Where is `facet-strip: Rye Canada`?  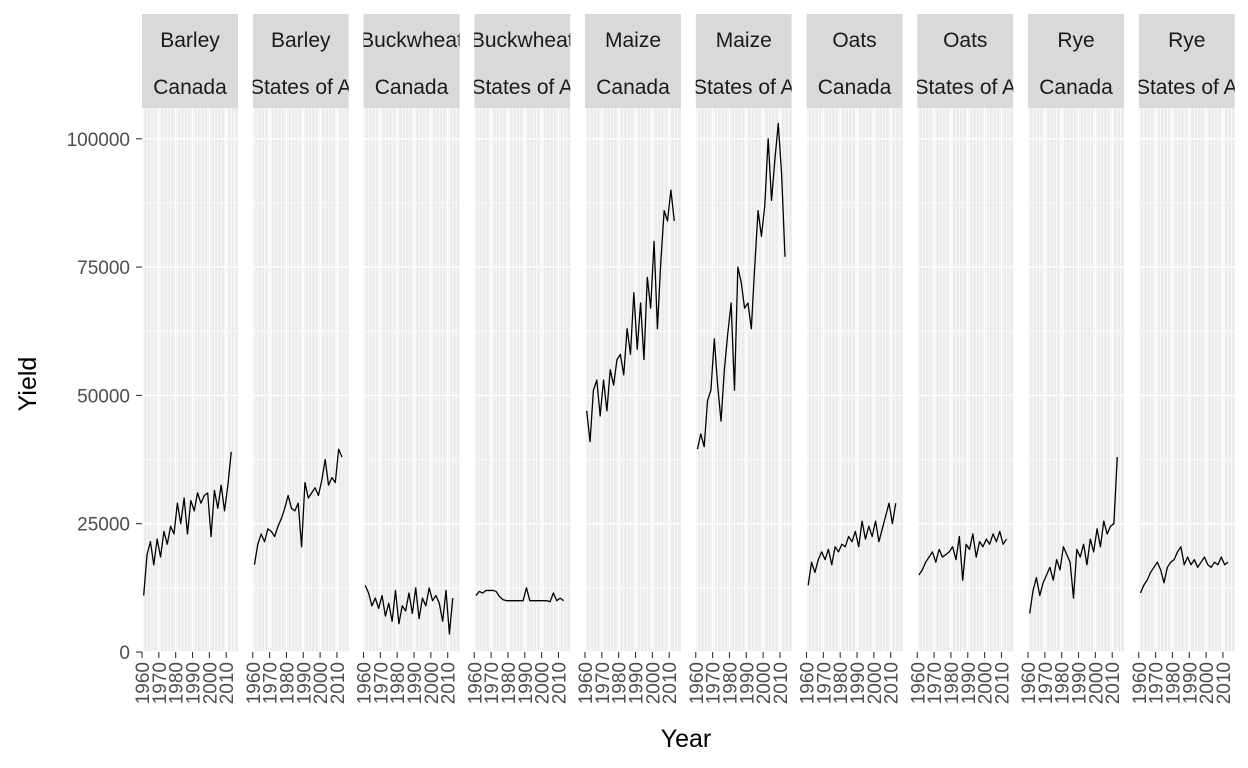
facet-strip: Rye Canada is located at coordinates (1076, 61).